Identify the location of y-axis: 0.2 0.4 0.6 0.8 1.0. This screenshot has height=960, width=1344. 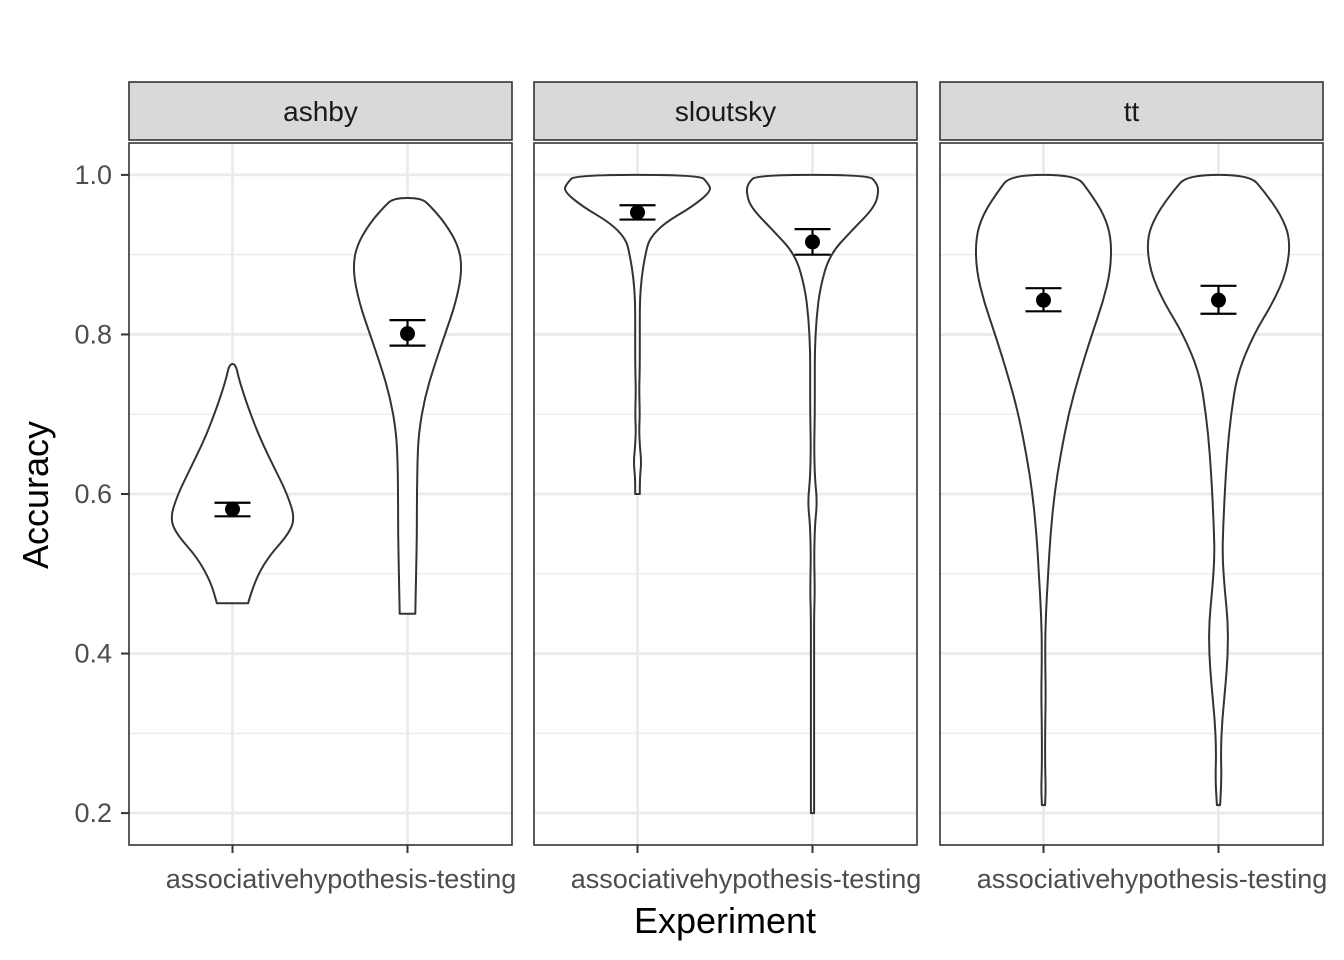
(101, 494).